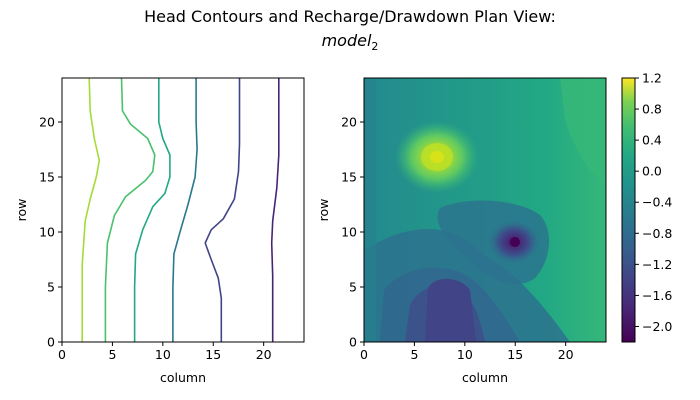 Image resolution: width=700 pixels, height=400 pixels. I want to click on left-y-tick-label: 15, so click(47, 177).